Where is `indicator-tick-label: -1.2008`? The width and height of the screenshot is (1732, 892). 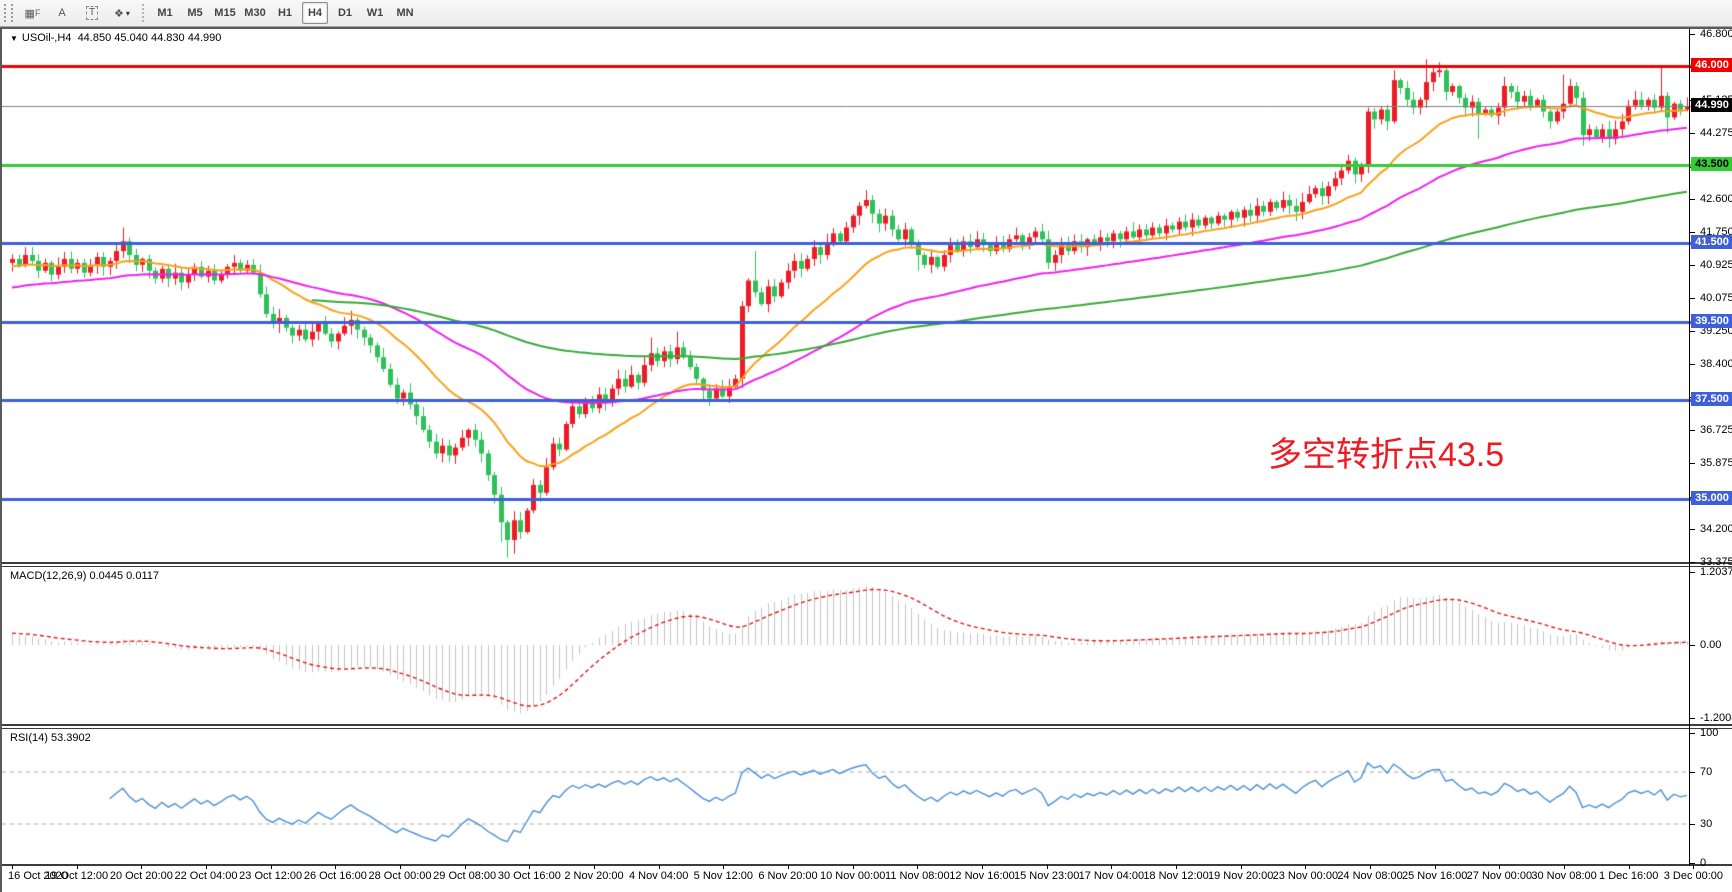
indicator-tick-label: -1.2008 is located at coordinates (1716, 718).